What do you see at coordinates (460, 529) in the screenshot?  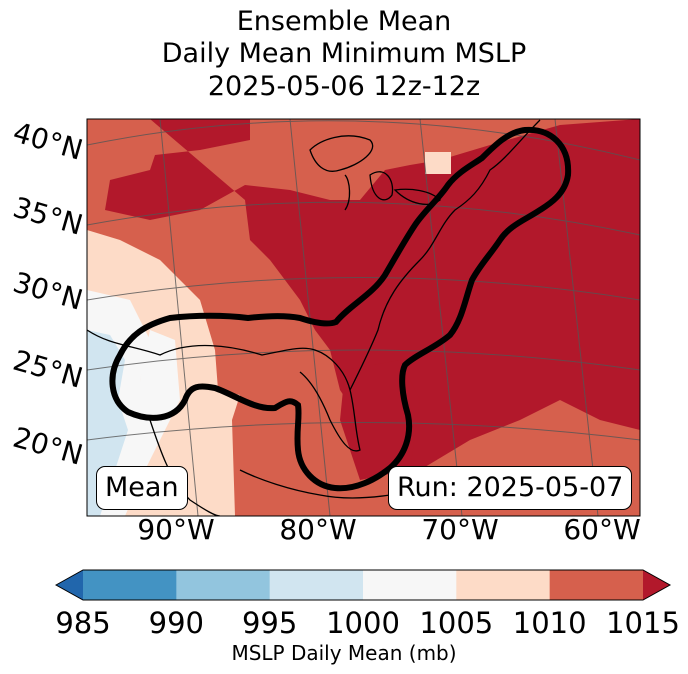 I see `lon-label-70: 70°W` at bounding box center [460, 529].